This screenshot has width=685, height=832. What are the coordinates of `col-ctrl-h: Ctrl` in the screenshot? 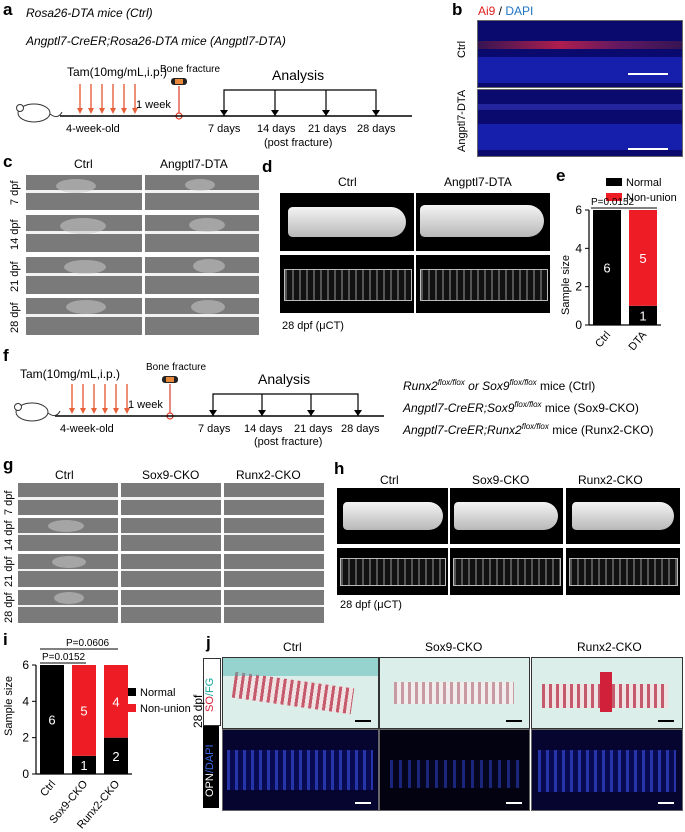 It's located at (389, 480).